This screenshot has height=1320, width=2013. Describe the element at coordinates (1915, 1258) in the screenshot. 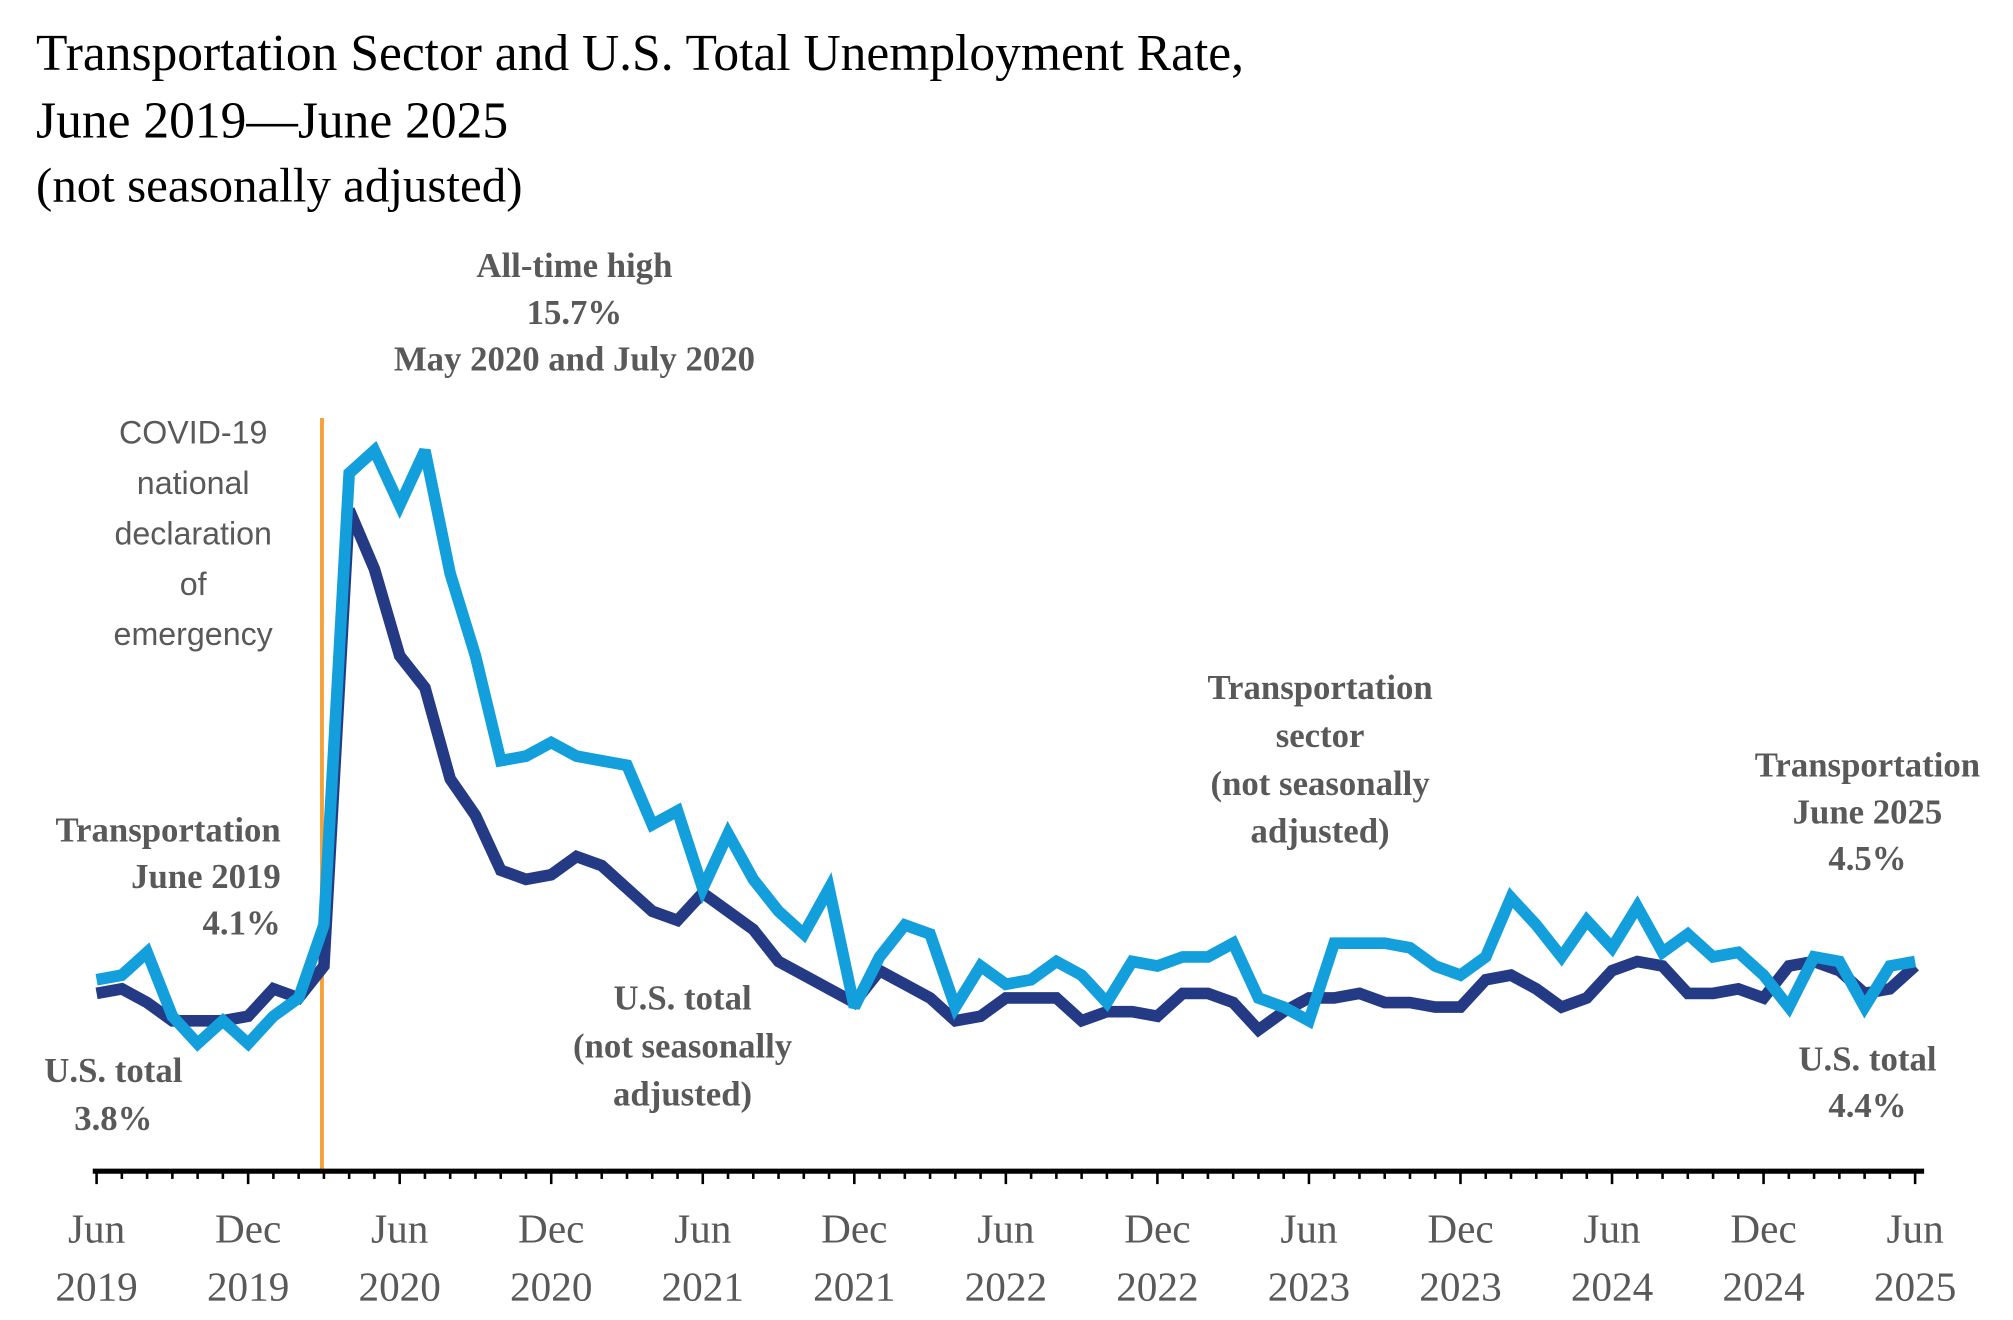

I see `x-tick-label: Jun 2025` at that location.